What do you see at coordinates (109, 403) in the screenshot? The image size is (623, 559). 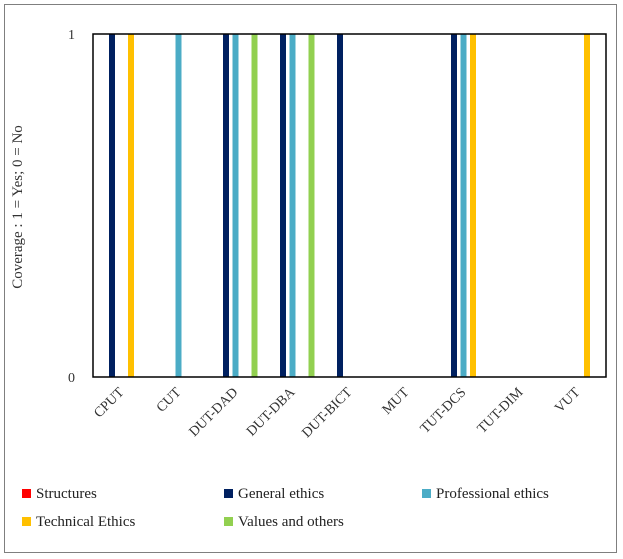 I see `x-tick-label: CPUT` at bounding box center [109, 403].